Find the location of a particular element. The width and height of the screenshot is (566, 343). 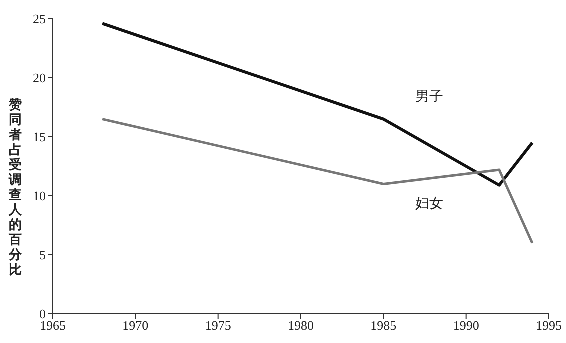

x-tick-label: 1980 is located at coordinates (301, 326).